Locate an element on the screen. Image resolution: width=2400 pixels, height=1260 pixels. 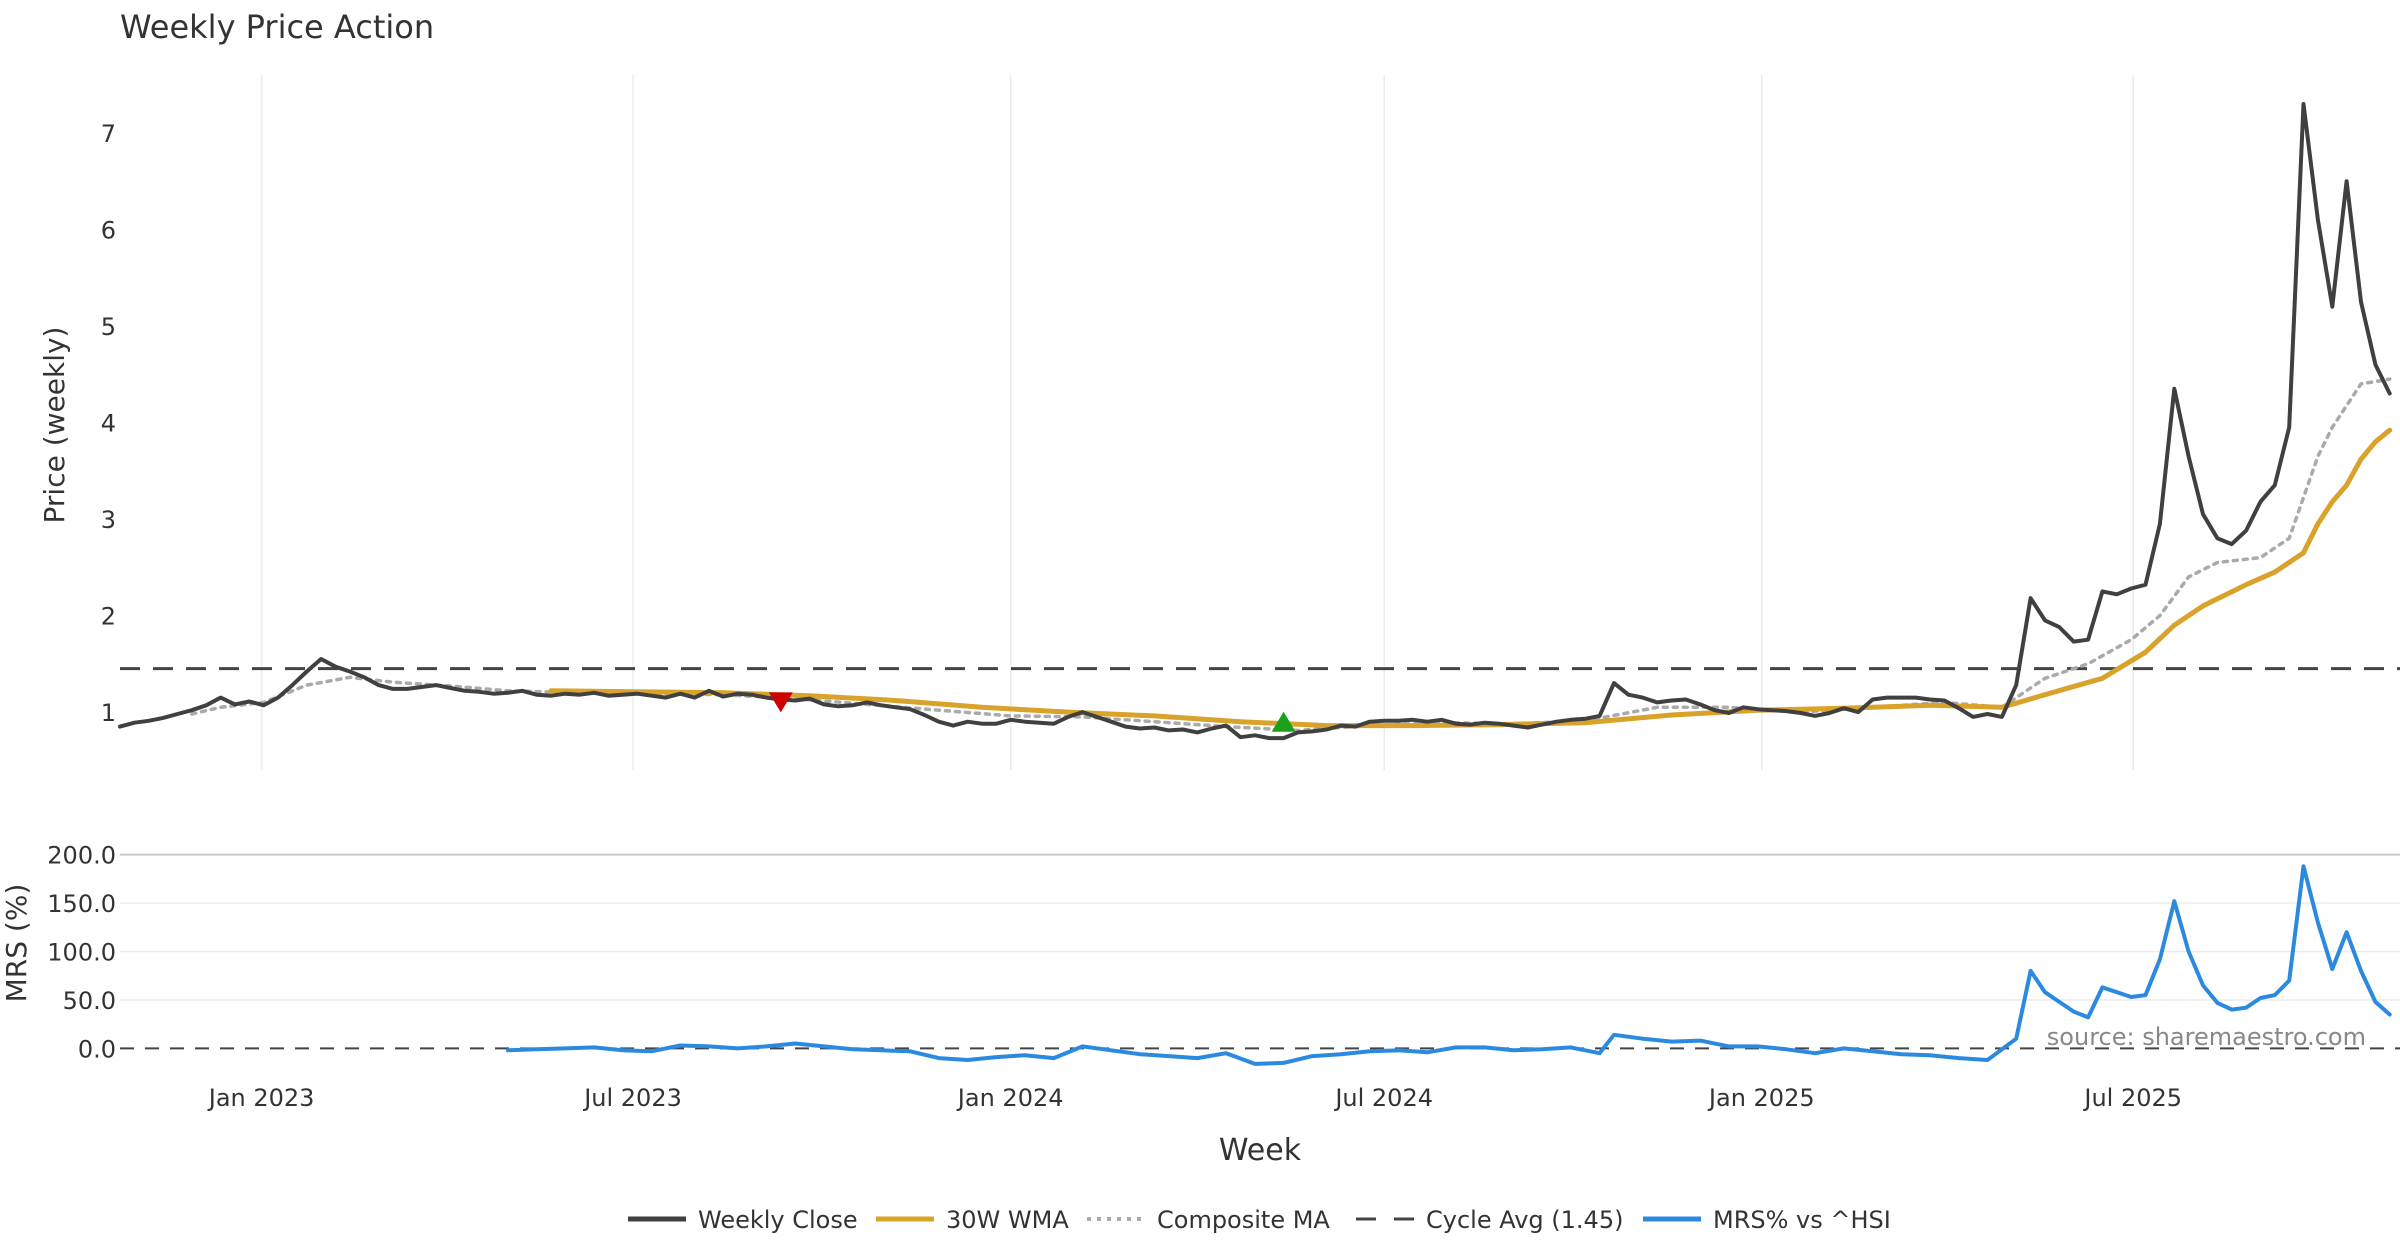
x-tick-label: Jan 2024 is located at coordinates (1010, 1098).